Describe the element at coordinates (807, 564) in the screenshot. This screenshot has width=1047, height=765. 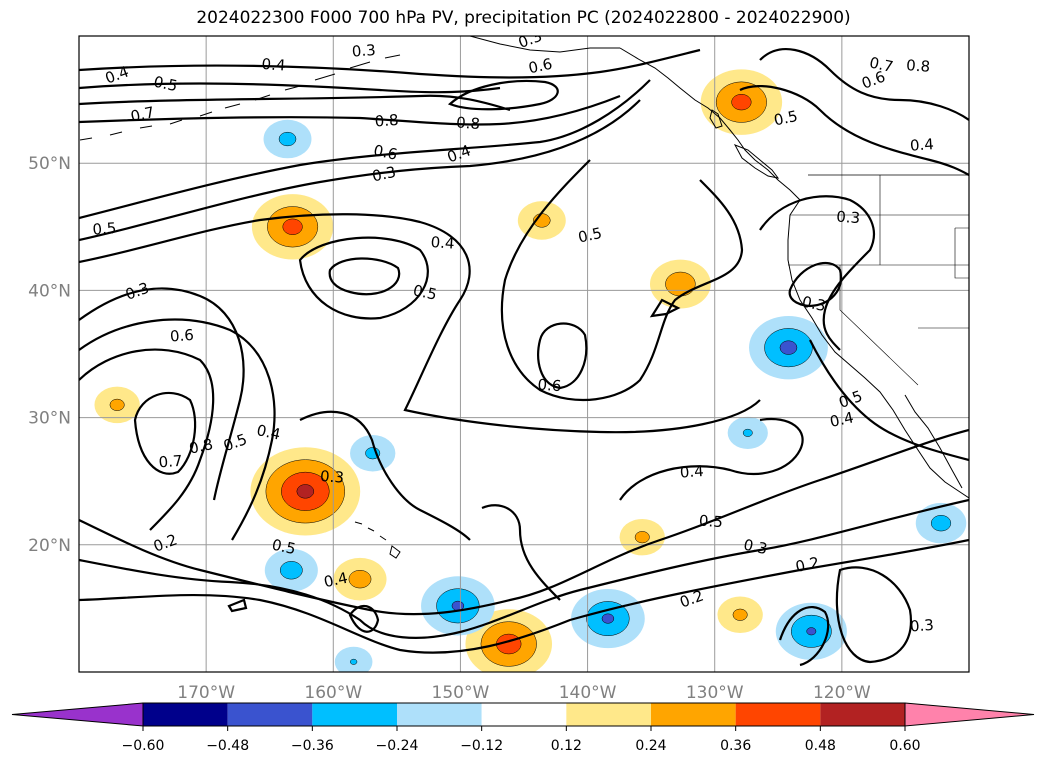
I see `pv-contour-label: 0.2` at that location.